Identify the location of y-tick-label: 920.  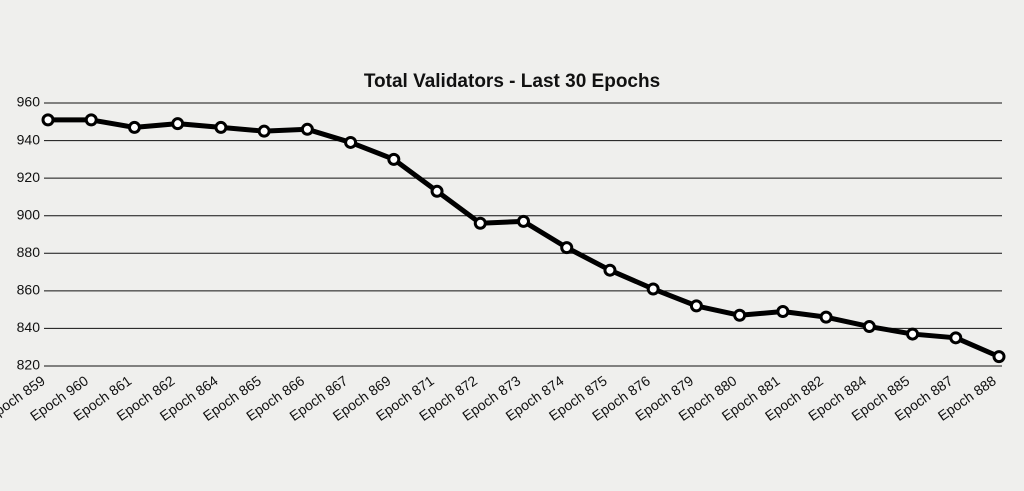
(29, 177).